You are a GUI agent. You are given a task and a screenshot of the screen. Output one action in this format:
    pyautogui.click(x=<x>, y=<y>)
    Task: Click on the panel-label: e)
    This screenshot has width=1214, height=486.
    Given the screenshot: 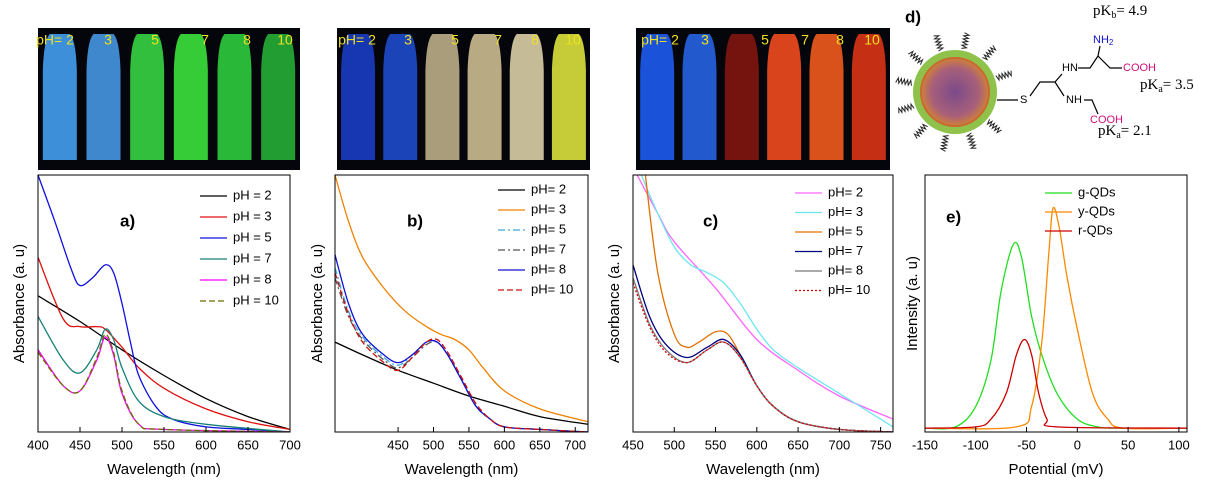 What is the action you would take?
    pyautogui.click(x=953, y=216)
    